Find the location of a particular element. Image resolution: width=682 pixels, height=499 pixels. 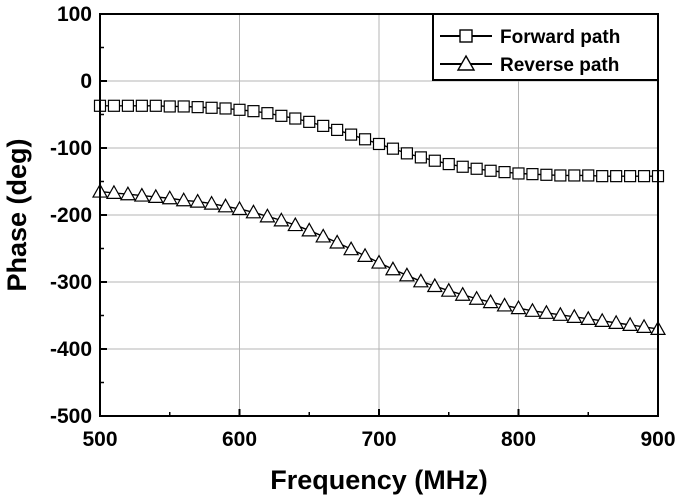

y-axis-title: Phase (deg) is located at coordinates (17, 214).